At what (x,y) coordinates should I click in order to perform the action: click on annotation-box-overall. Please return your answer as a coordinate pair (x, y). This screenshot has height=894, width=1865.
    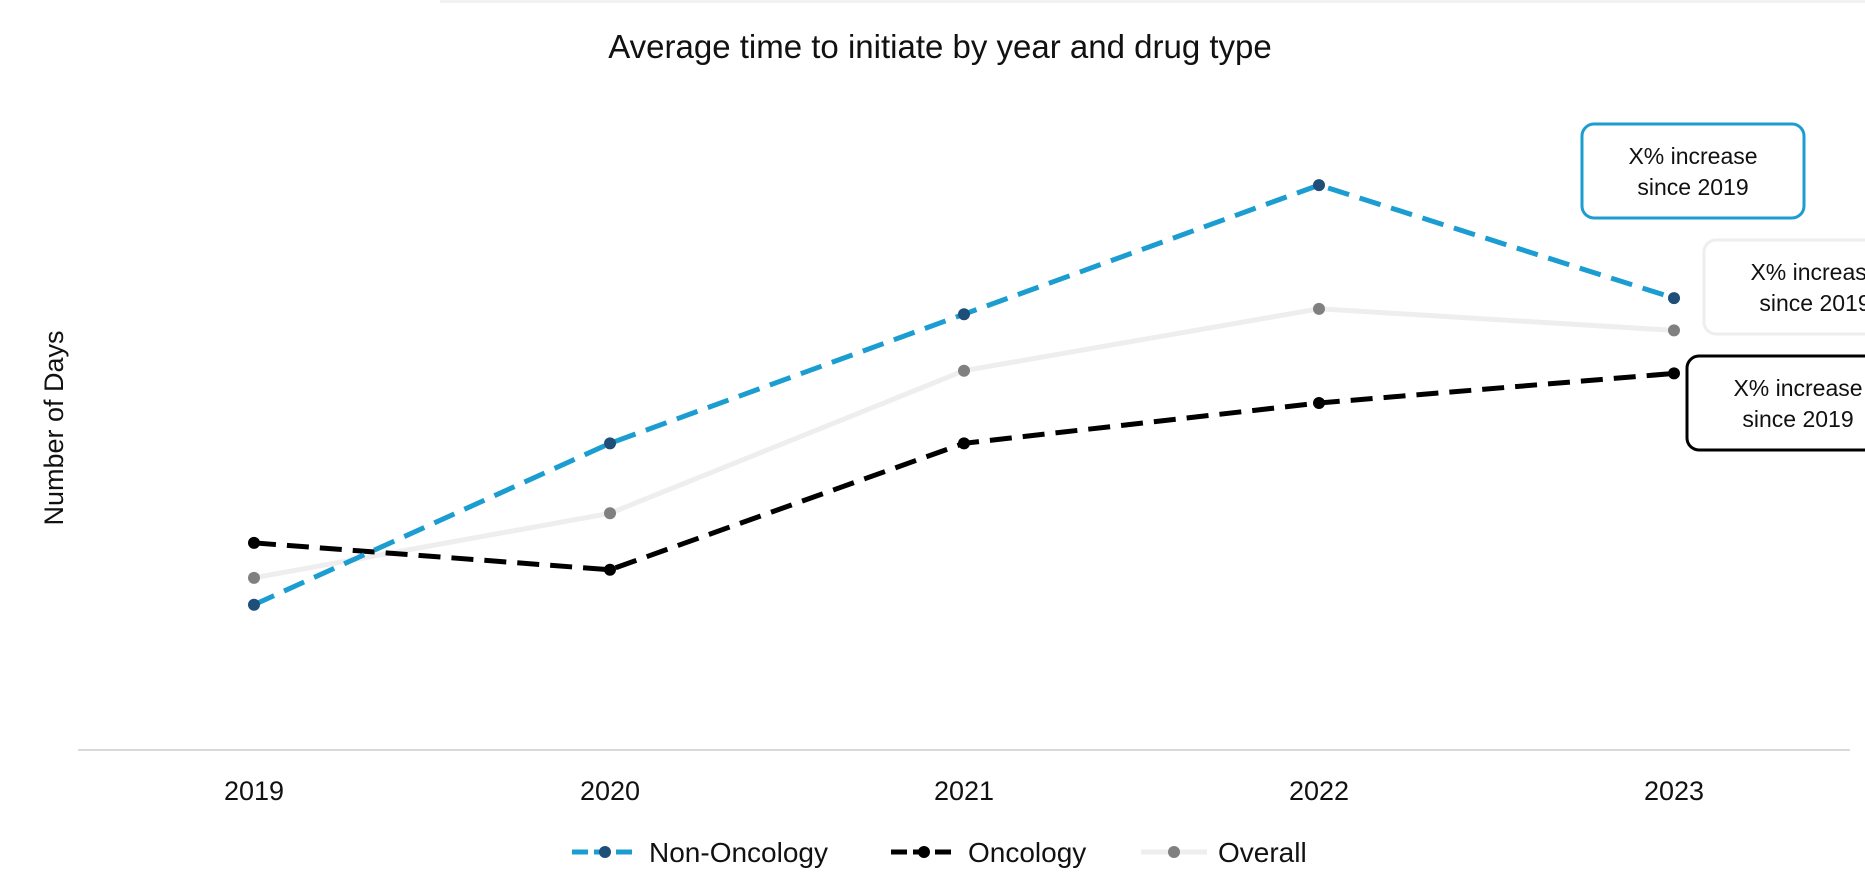
    Looking at the image, I should click on (1783, 287).